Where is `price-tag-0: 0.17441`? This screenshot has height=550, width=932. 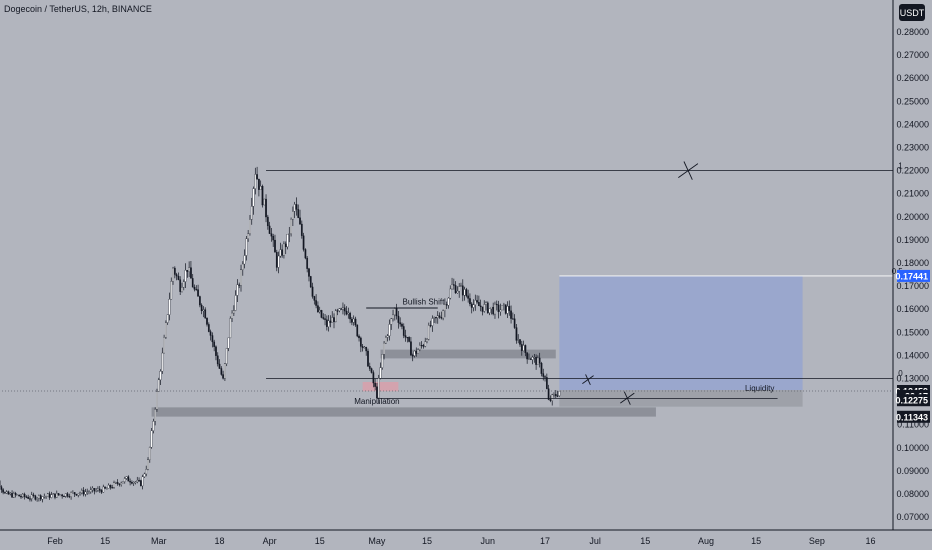
price-tag-0: 0.17441 is located at coordinates (912, 275).